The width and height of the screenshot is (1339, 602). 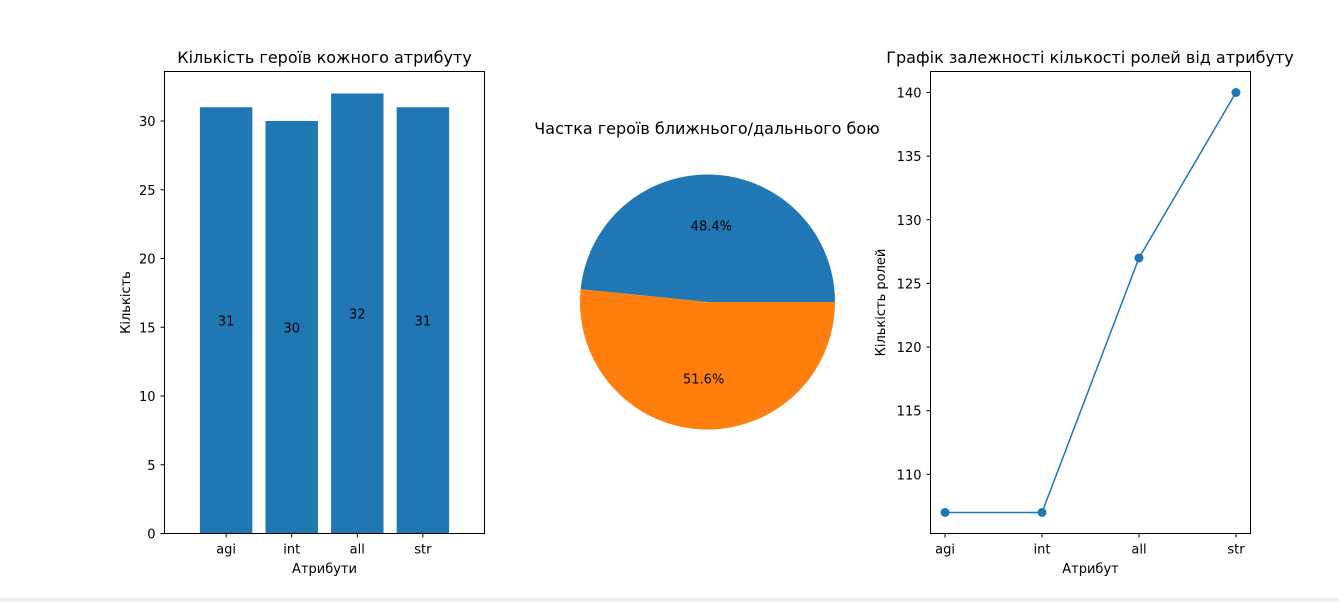 I want to click on pie-chart-title: Частка героїв ближнього/дальнього бою, so click(x=706, y=128).